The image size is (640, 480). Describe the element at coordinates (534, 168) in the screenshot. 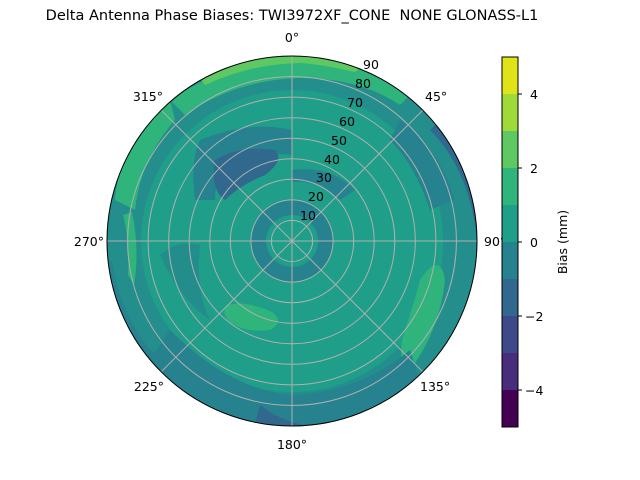

I see `colorbar-tick: 2` at that location.